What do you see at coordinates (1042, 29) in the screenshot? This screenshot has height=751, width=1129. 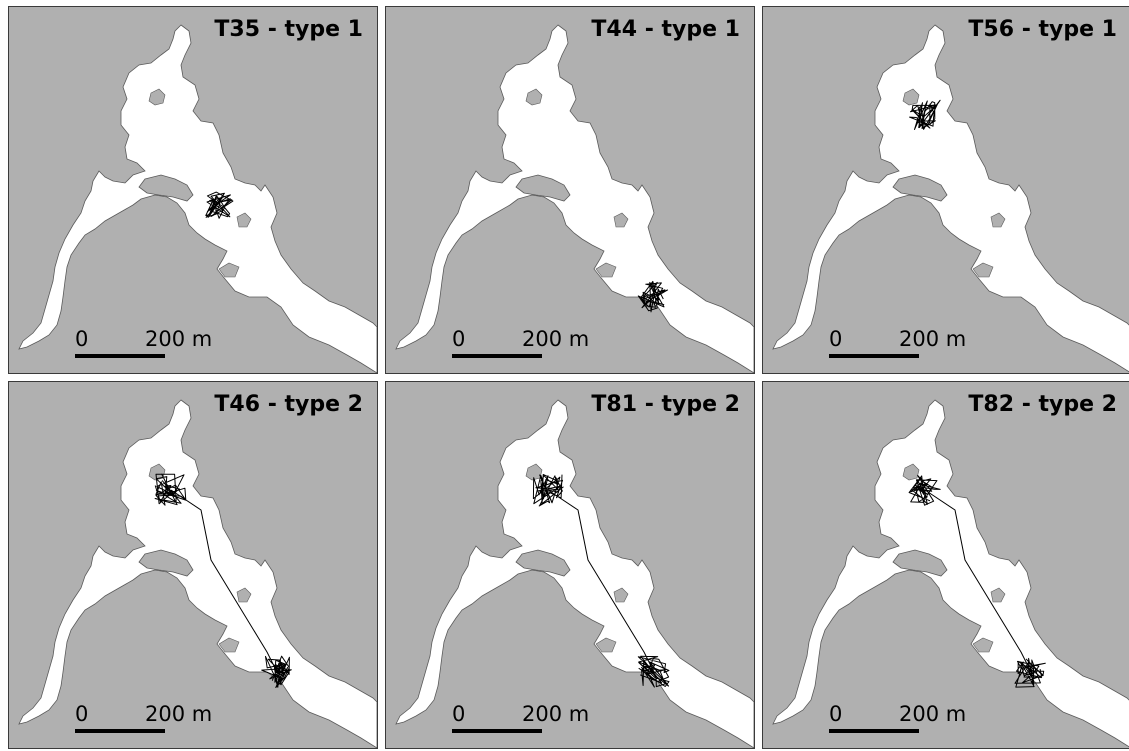 I see `panel-title: T56 - type 1` at bounding box center [1042, 29].